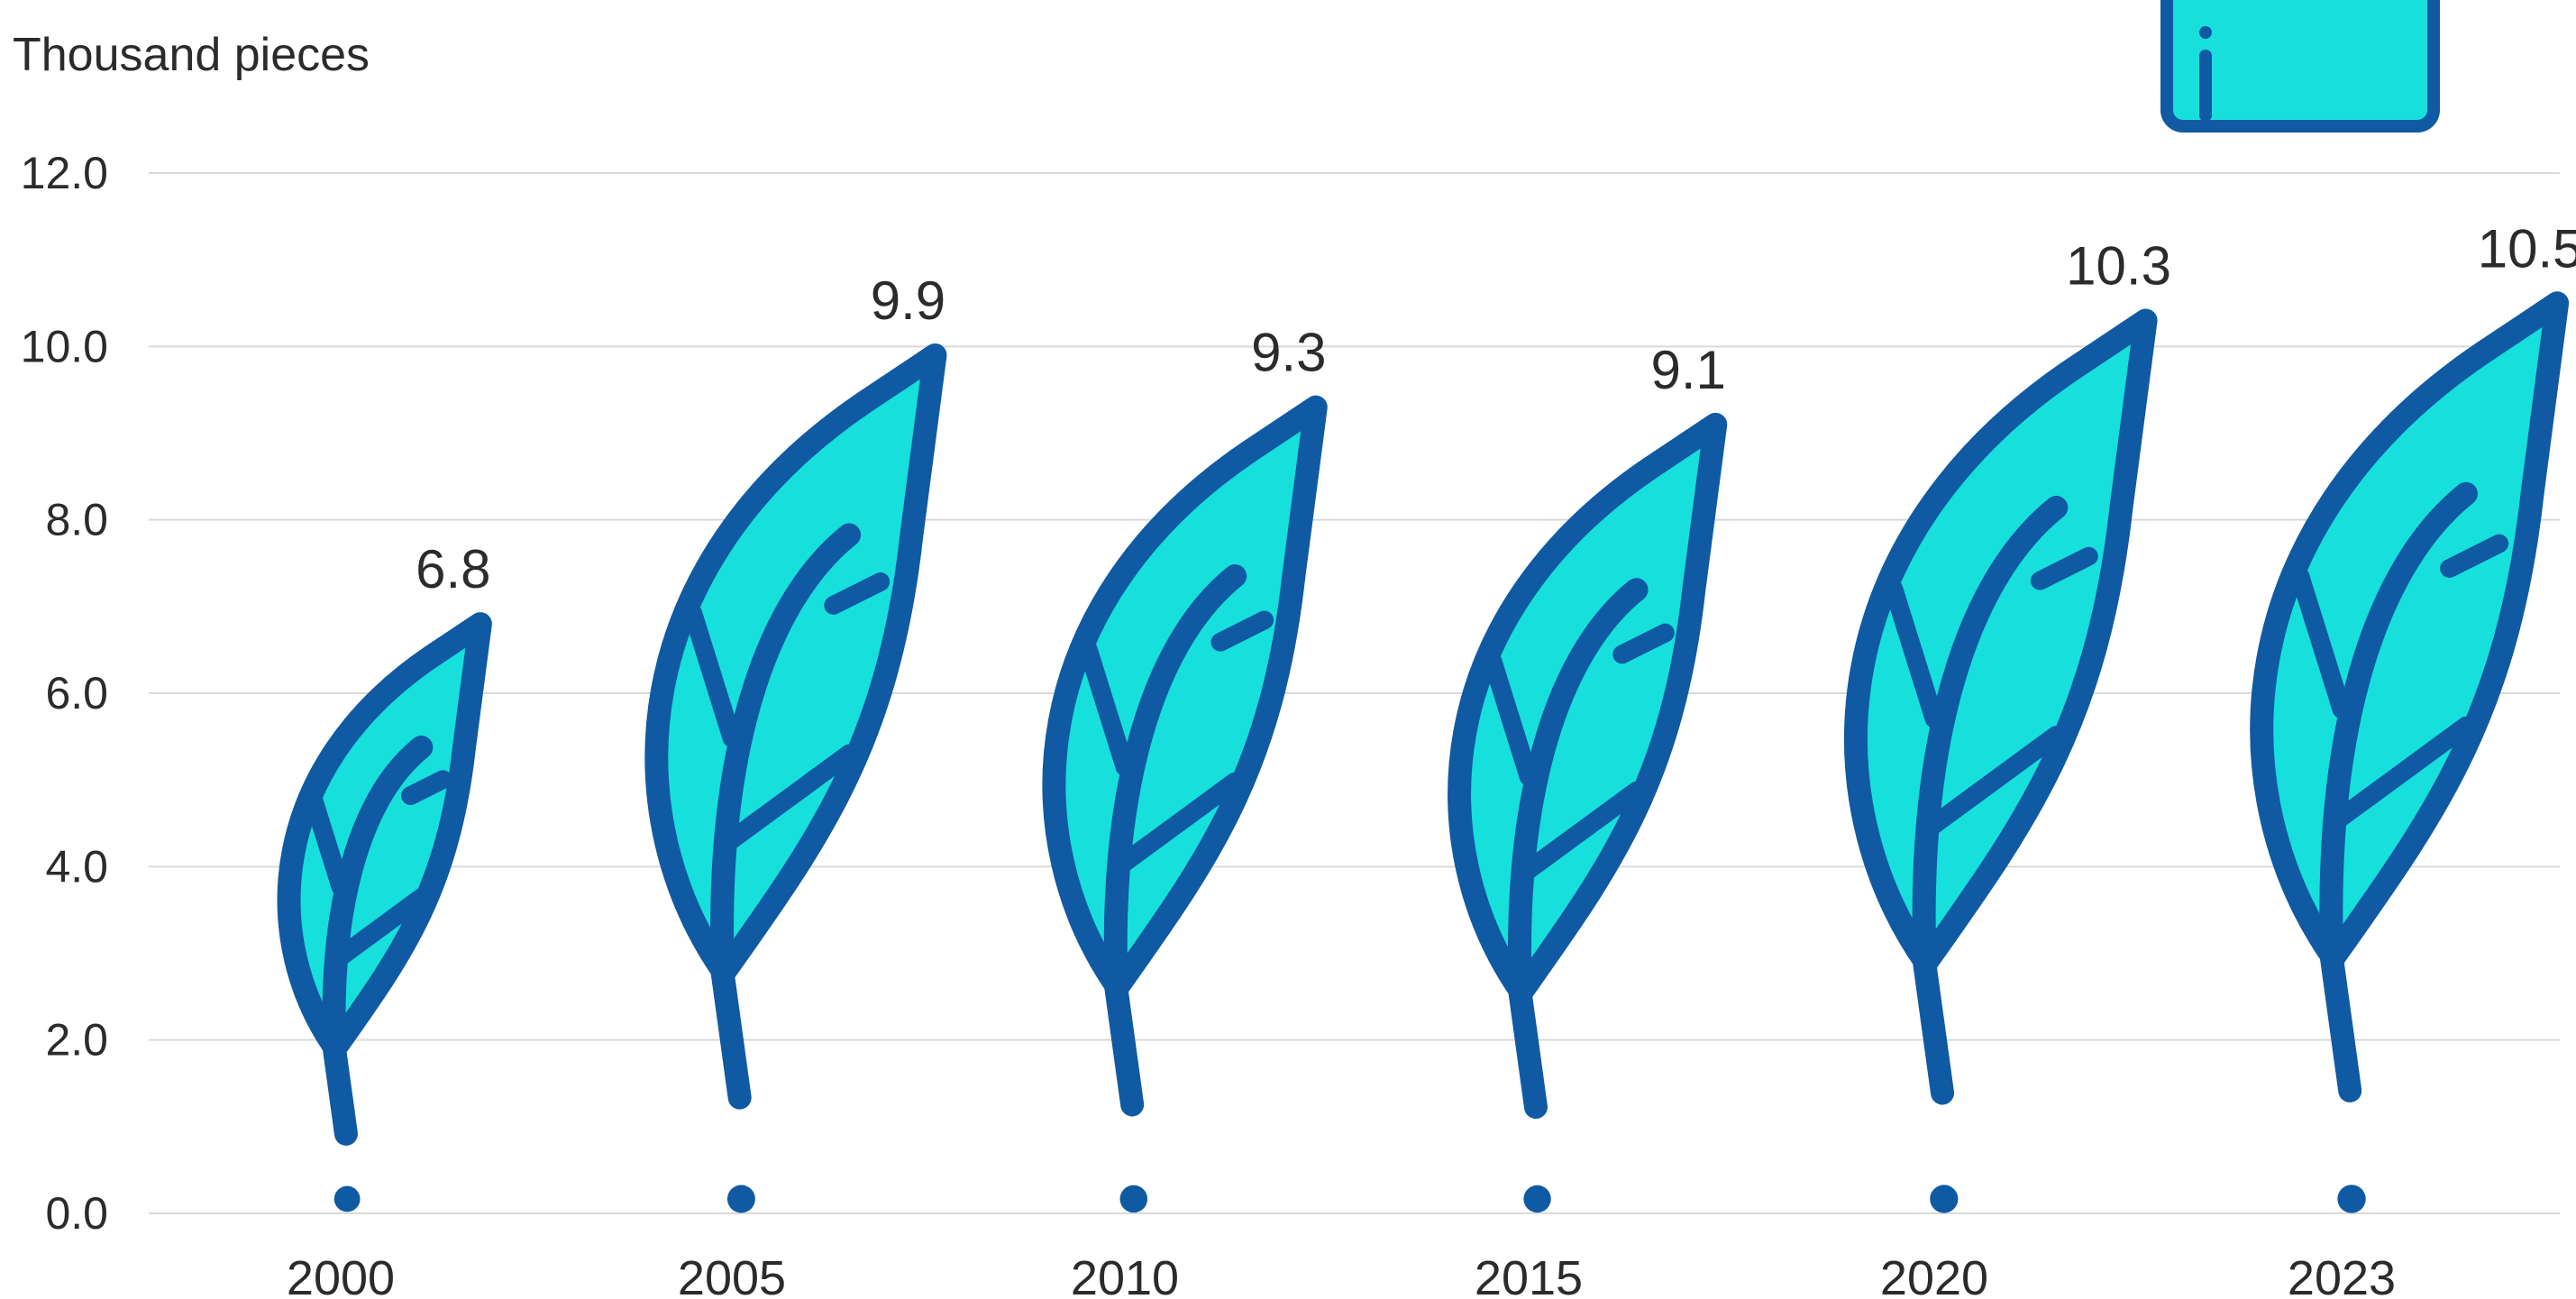  What do you see at coordinates (1288, 353) in the screenshot?
I see `data-label: 9.3` at bounding box center [1288, 353].